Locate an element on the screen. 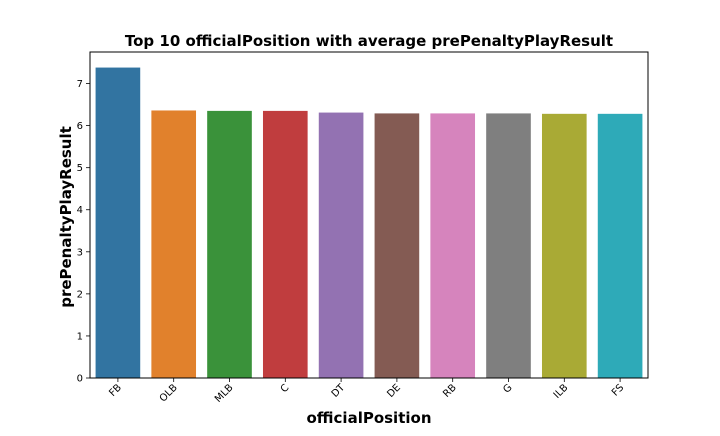 Image resolution: width=720 pixels, height=436 pixels. bar-fb is located at coordinates (118, 222).